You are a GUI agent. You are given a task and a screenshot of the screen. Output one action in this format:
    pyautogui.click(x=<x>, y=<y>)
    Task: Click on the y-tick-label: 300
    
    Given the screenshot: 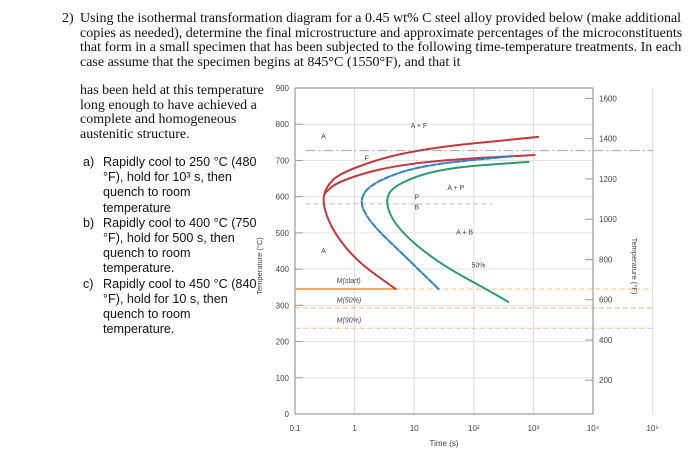 What is the action you would take?
    pyautogui.click(x=283, y=305)
    